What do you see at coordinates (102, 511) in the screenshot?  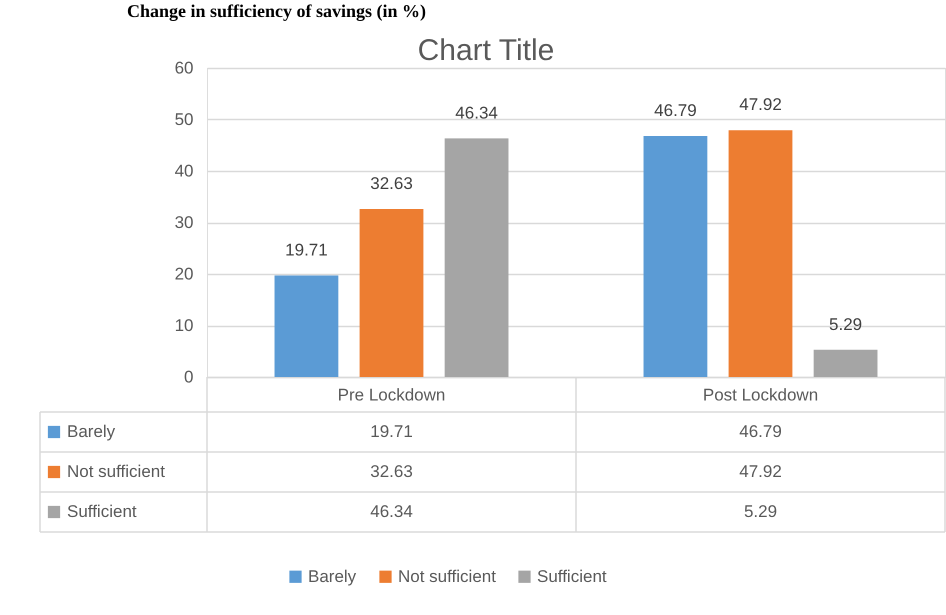 I see `text: Sufficient` at bounding box center [102, 511].